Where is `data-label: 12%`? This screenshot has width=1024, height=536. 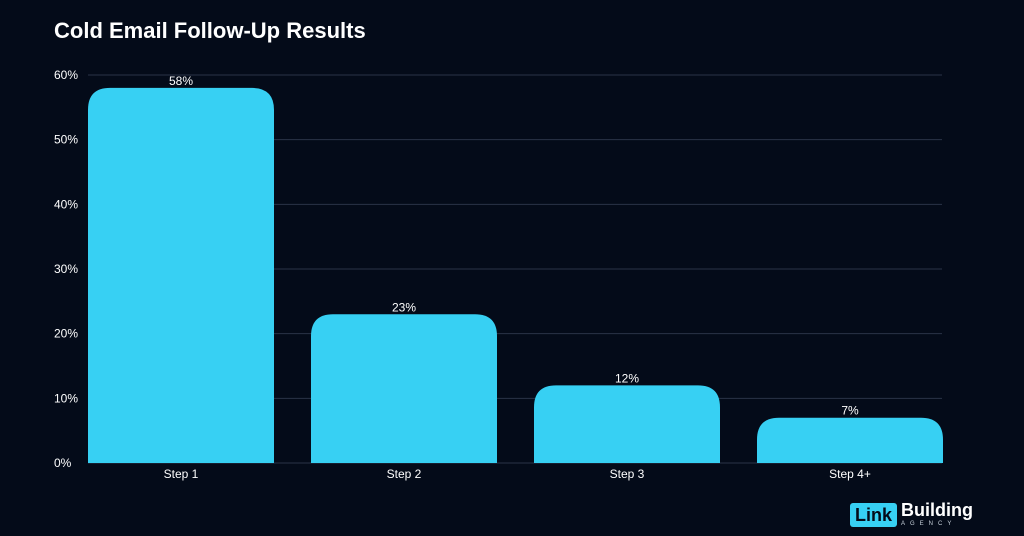
data-label: 12% is located at coordinates (627, 378).